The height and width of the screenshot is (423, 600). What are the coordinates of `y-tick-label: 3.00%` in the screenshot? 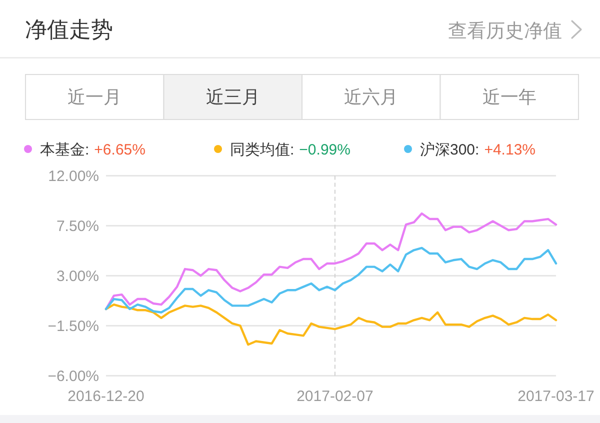 It's located at (77, 277).